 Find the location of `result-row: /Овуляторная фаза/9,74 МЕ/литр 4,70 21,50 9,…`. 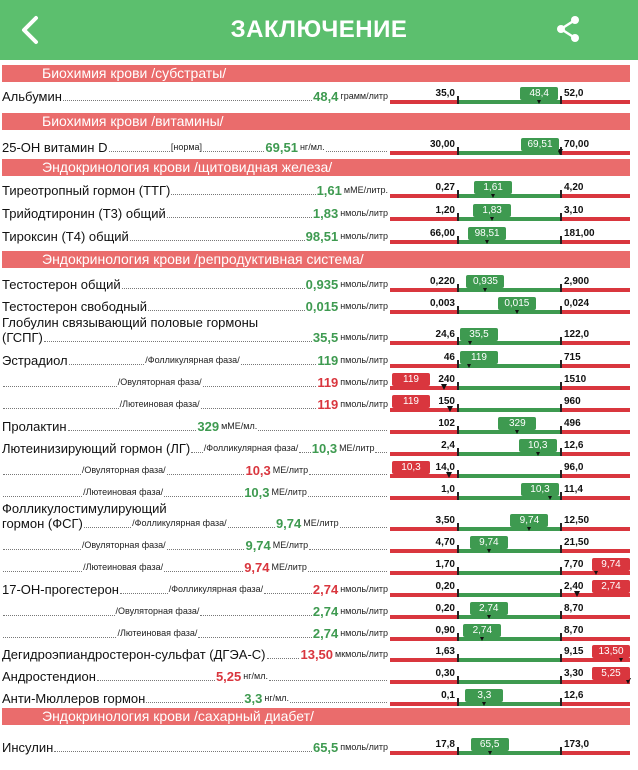

result-row: /Овуляторная фаза/9,74 МЕ/литр 4,70 21,50 9,… is located at coordinates (319, 544).